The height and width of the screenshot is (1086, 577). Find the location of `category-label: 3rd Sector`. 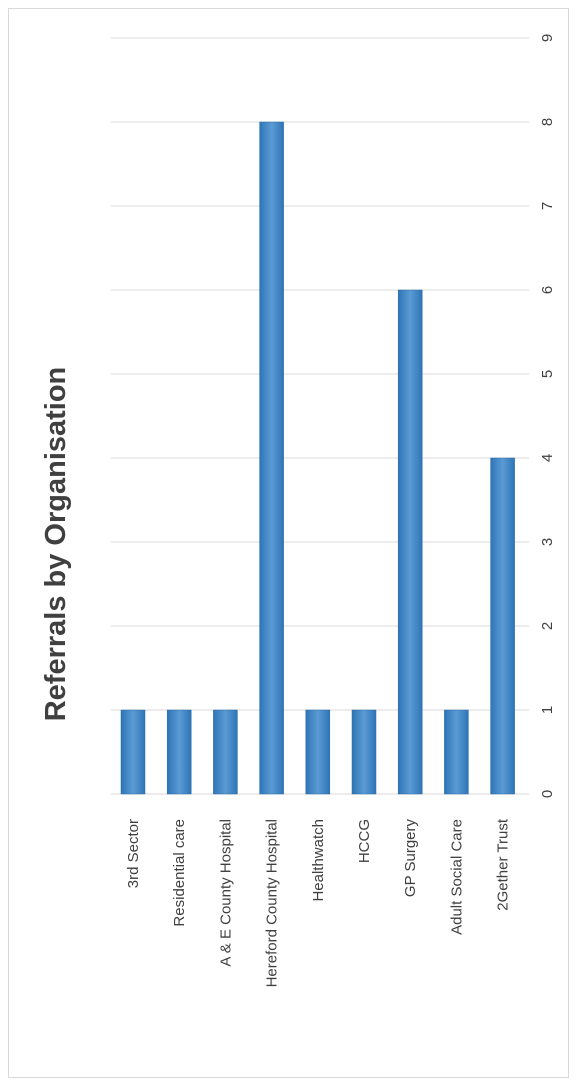

category-label: 3rd Sector is located at coordinates (133, 853).